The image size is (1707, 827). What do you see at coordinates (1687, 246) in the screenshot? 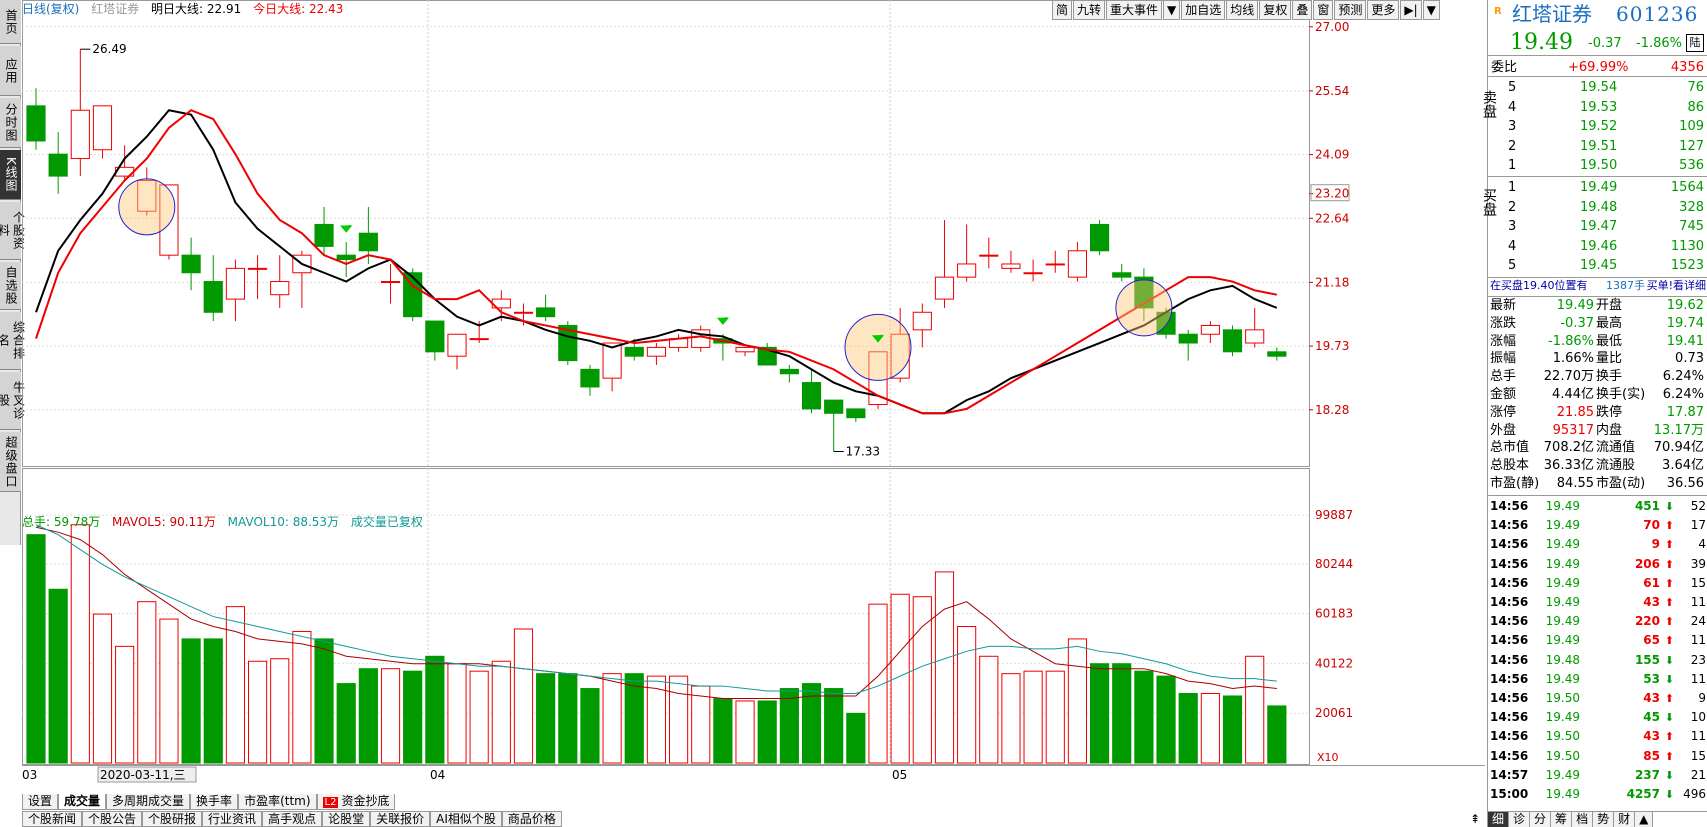
I see `bid-volume: 1130` at bounding box center [1687, 246].